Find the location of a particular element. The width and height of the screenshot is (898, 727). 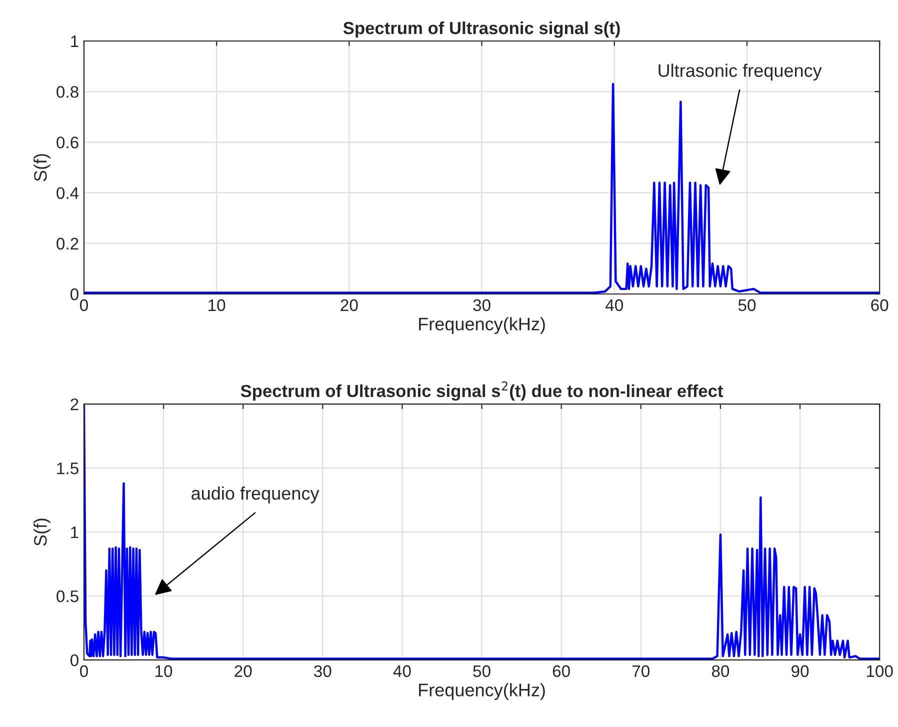

chart-title: Spectrum of Ultrasonic signal s(t) is located at coordinates (481, 29).